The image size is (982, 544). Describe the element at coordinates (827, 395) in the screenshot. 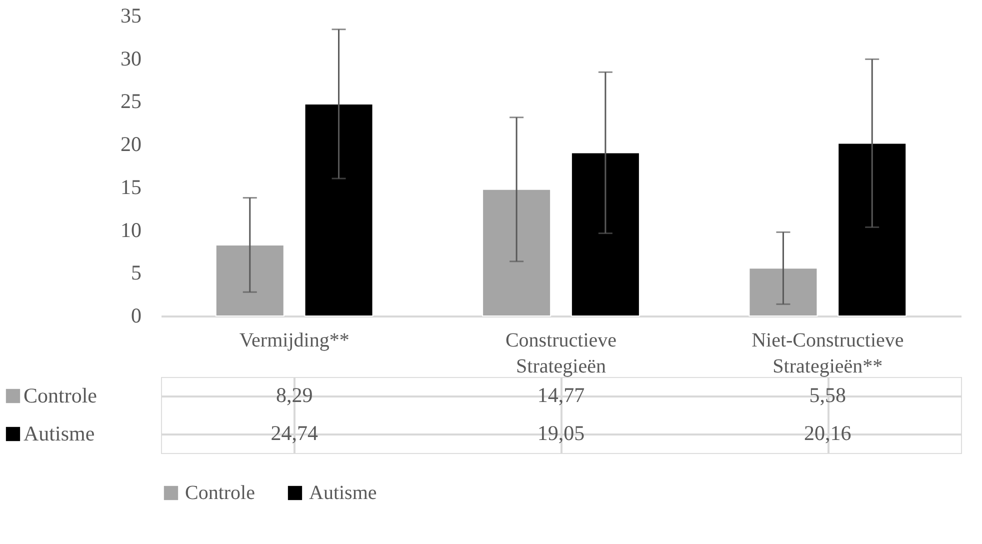

I see `data-label: 5,58` at that location.